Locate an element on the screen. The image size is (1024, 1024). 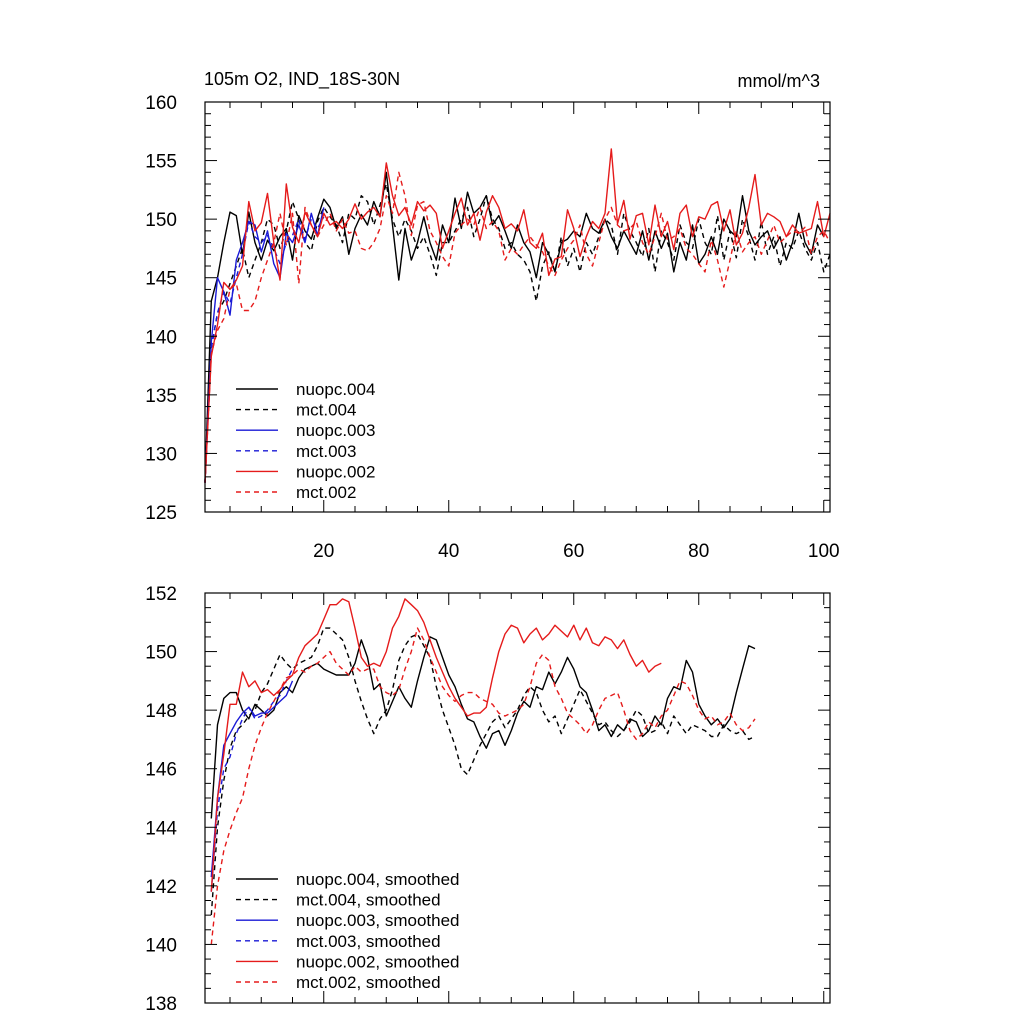
bottom-legend-label: mct.002, smoothed is located at coordinates (368, 982).